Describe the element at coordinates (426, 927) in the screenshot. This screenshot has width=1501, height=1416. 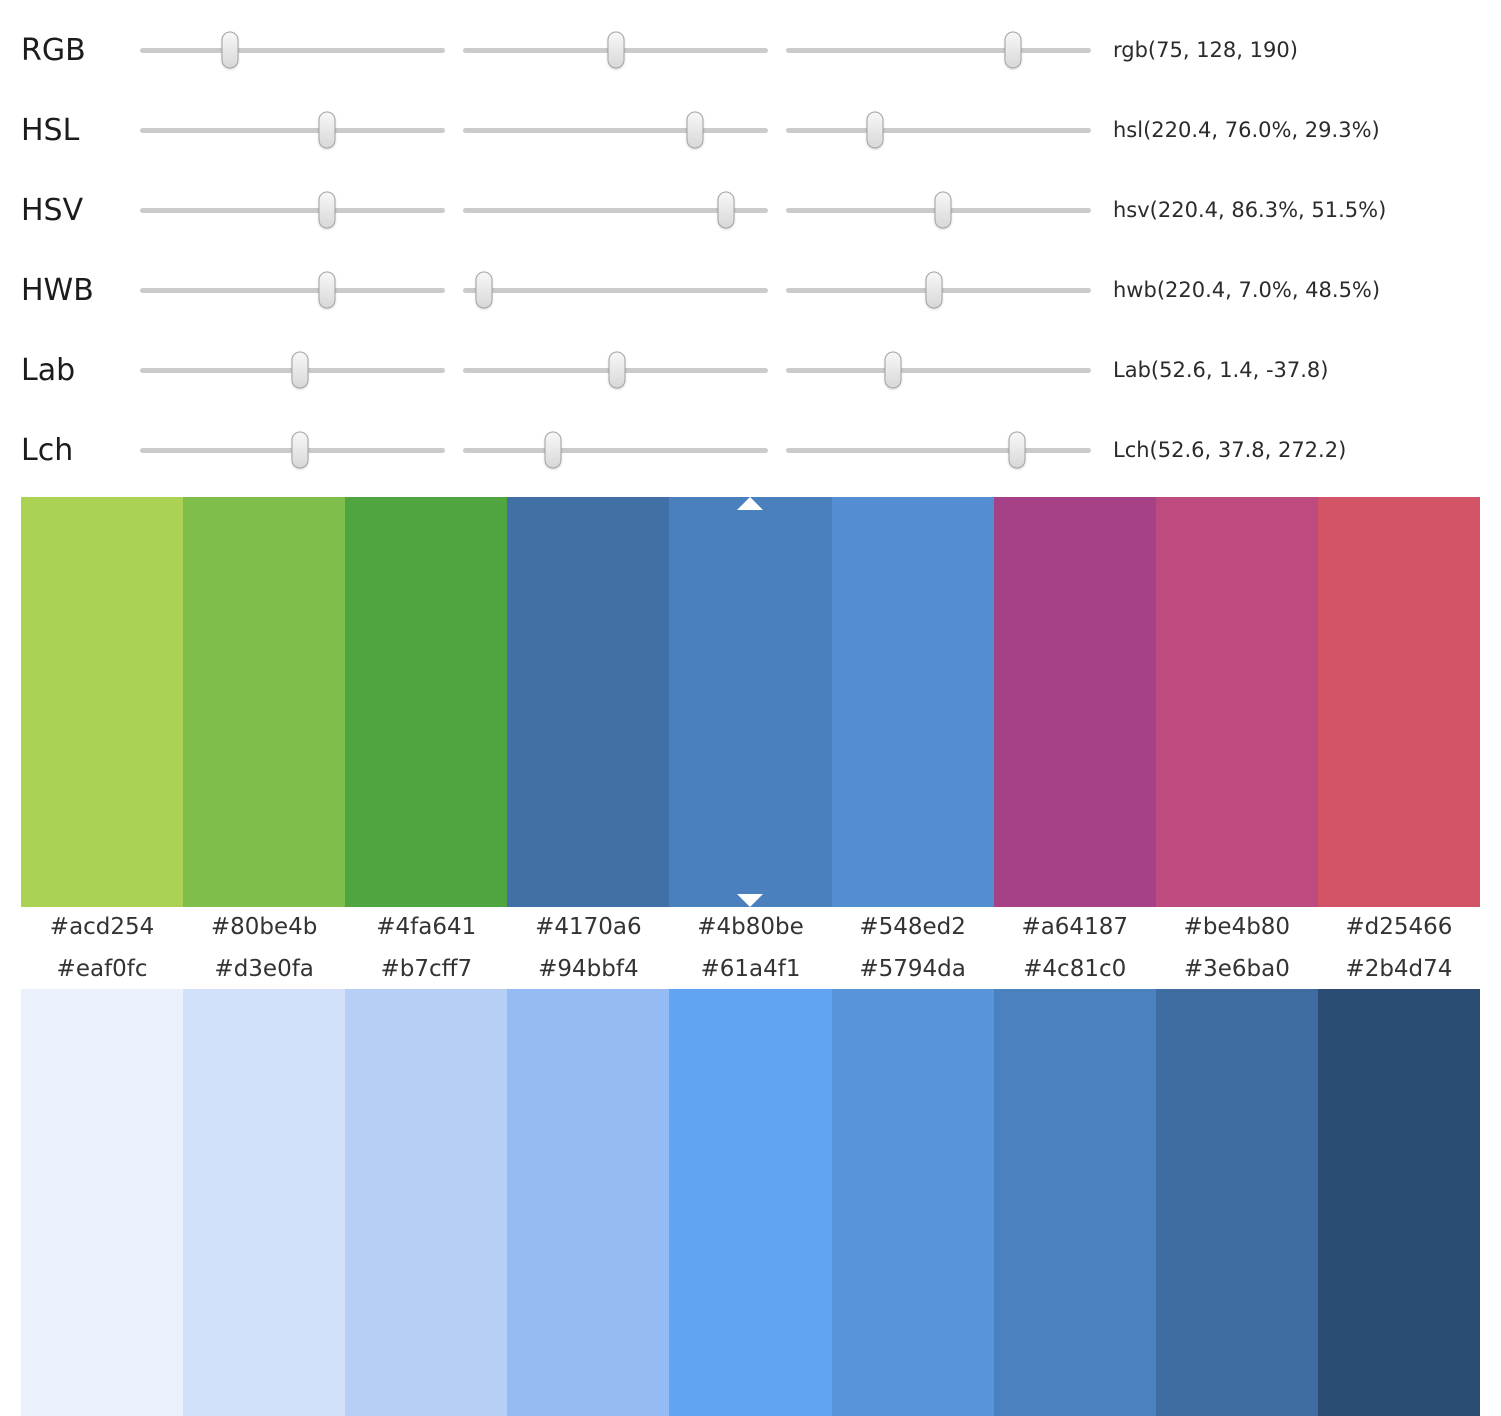
I see `hue-hex-label-3: #4fa641` at that location.